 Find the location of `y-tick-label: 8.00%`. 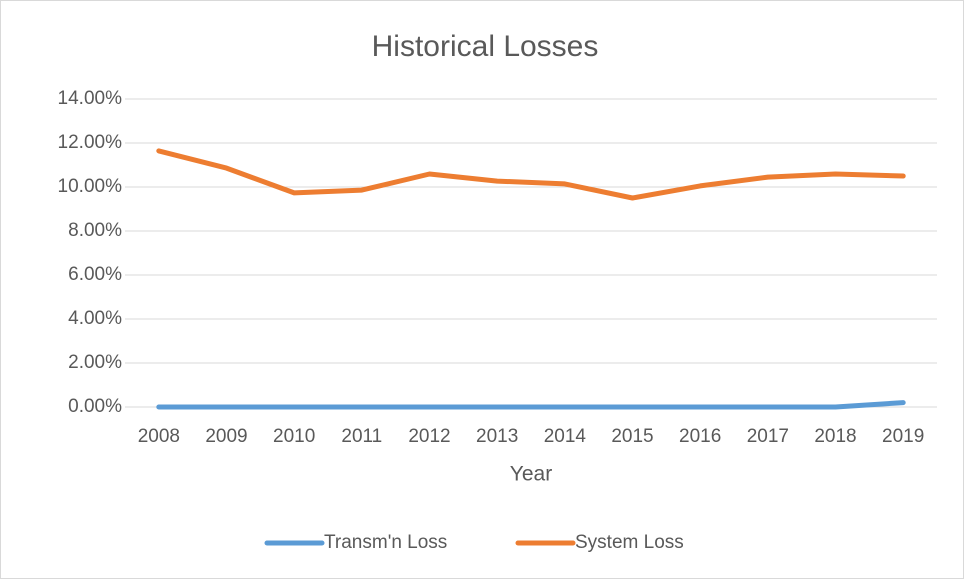

y-tick-label: 8.00% is located at coordinates (95, 230).